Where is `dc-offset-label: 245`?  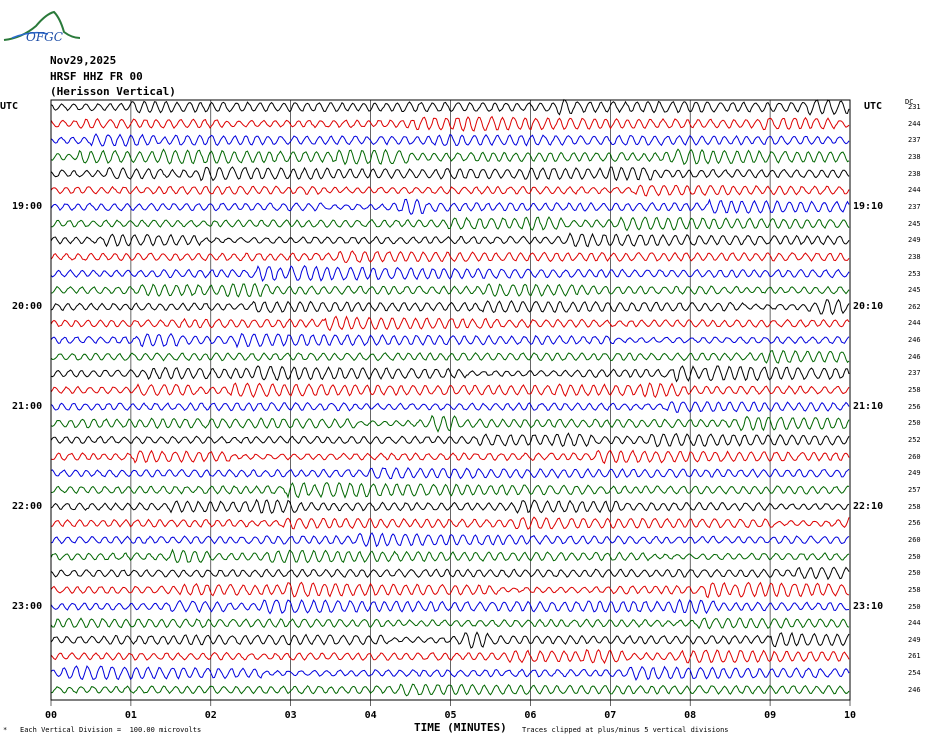
dc-offset-label: 245 is located at coordinates (914, 290).